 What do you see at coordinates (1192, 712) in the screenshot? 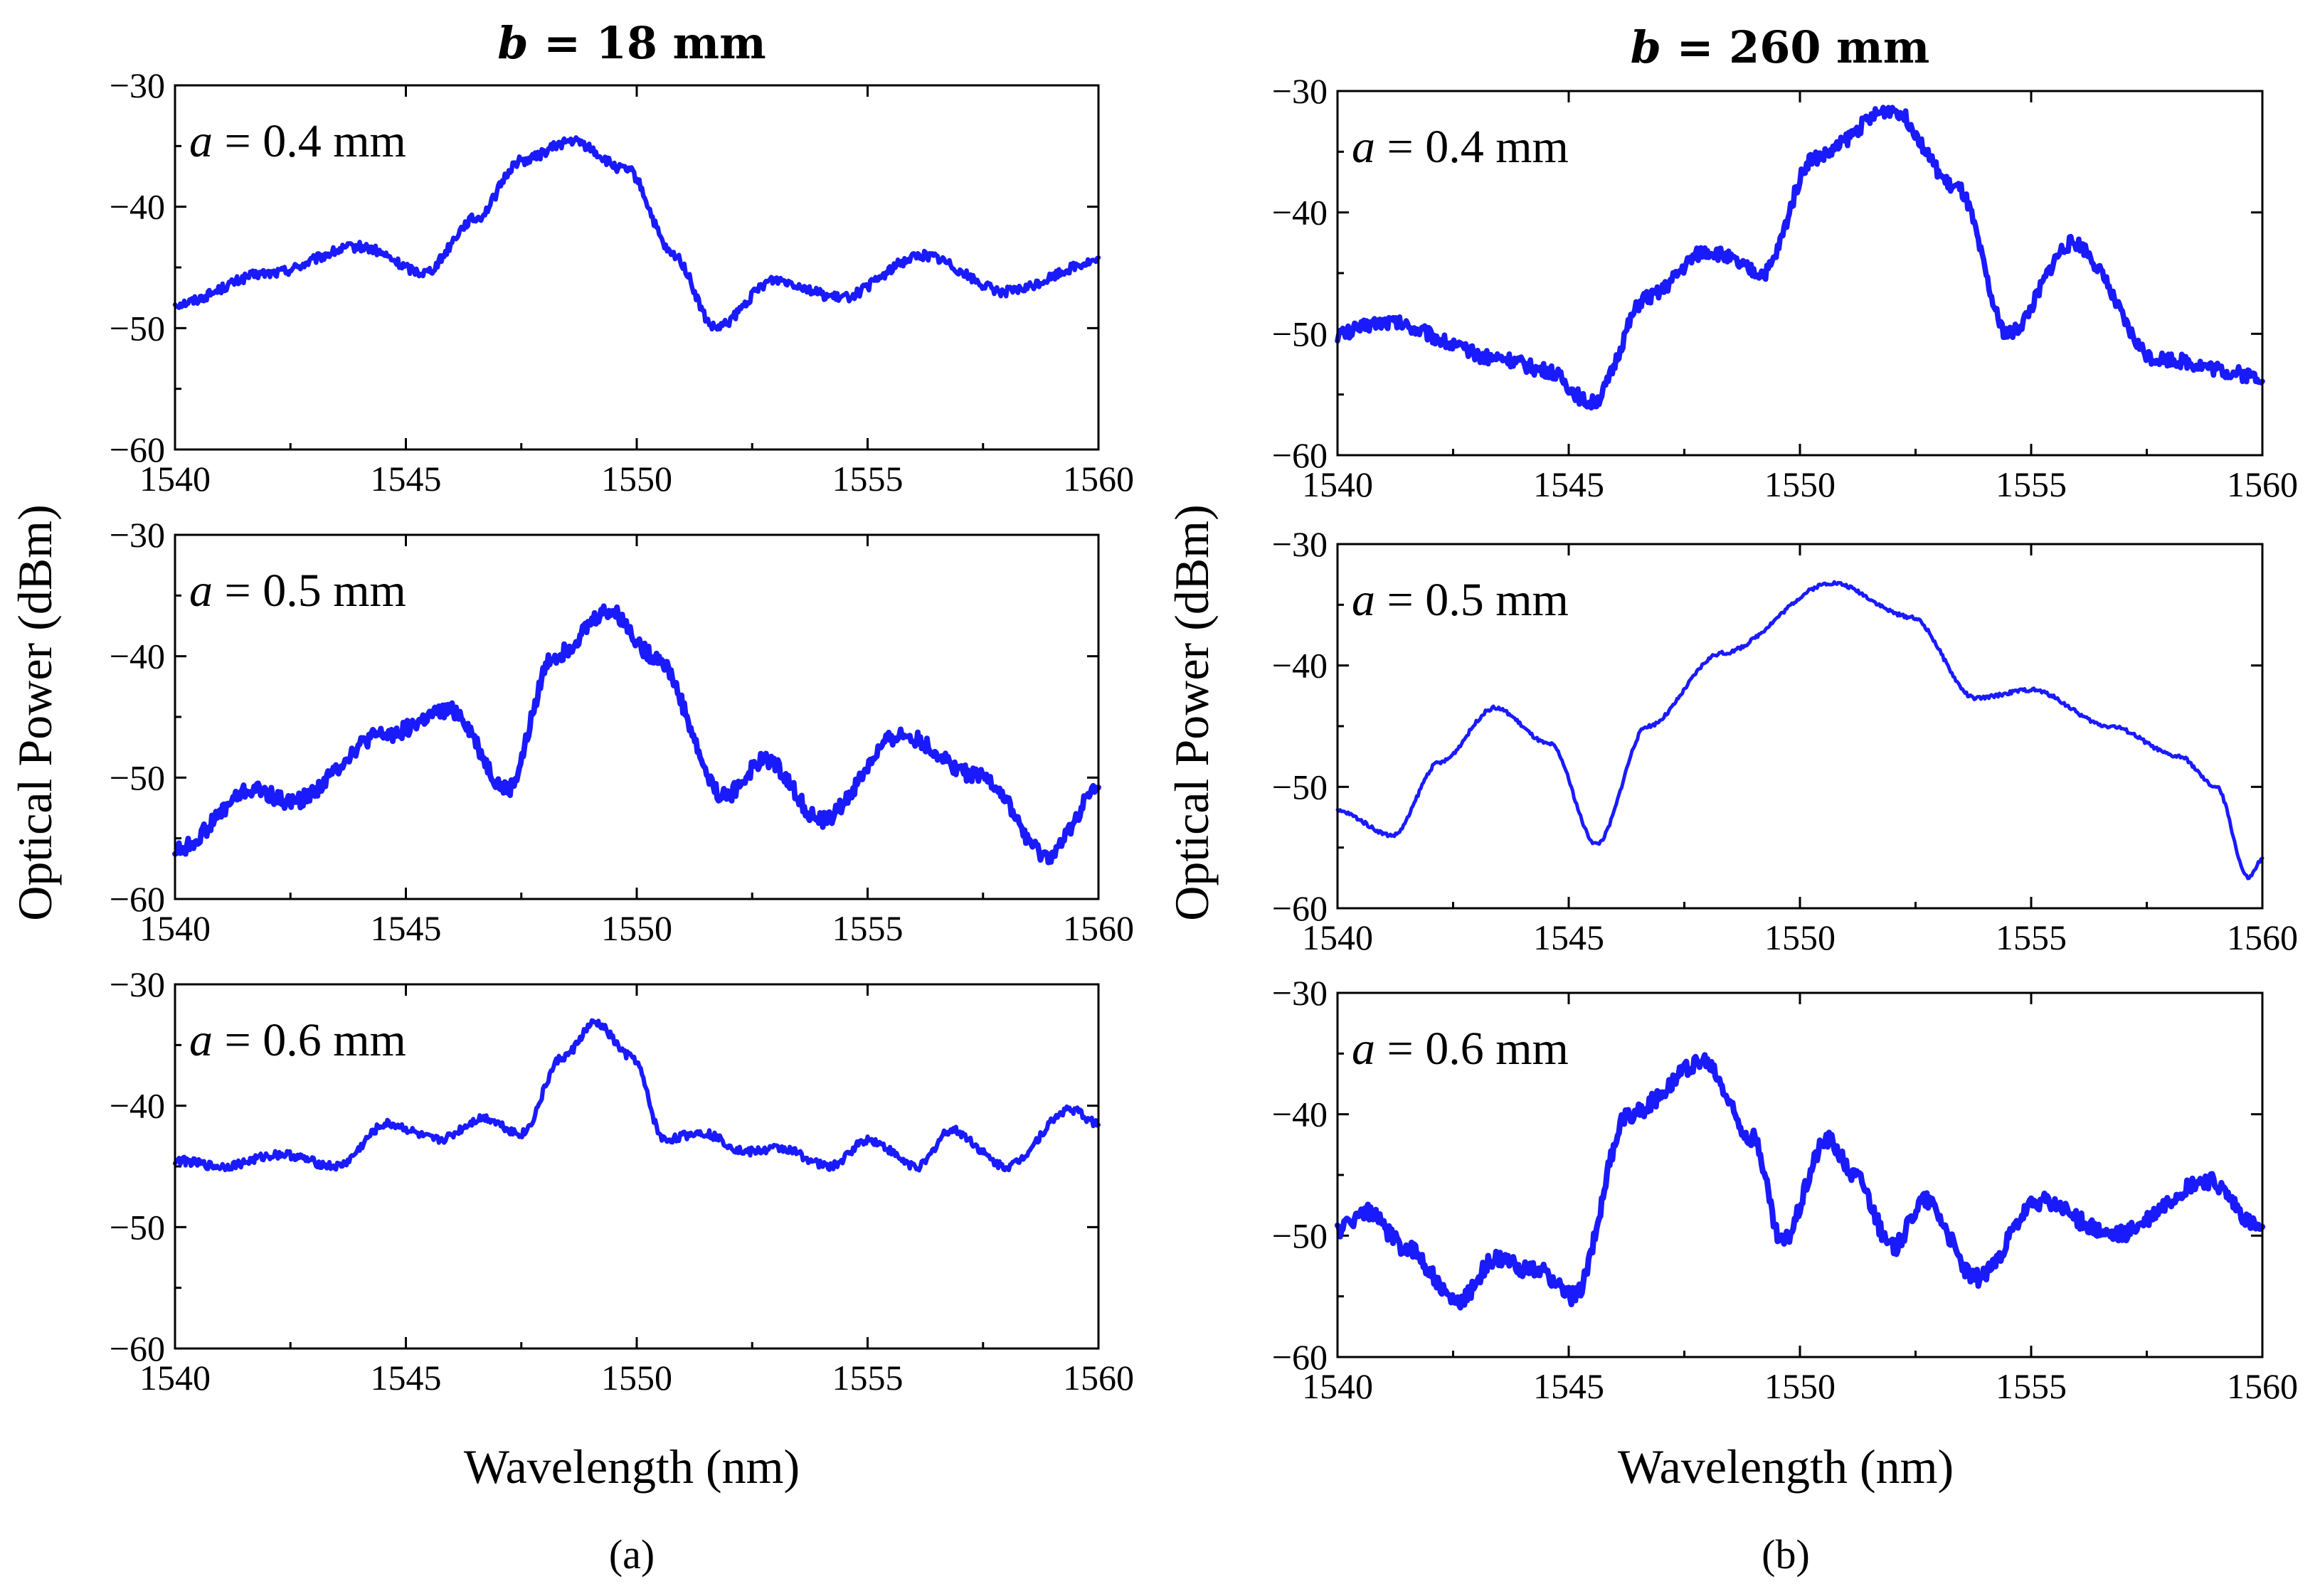
I see `y-axis-title-right: Optical Power (dBm)` at bounding box center [1192, 712].